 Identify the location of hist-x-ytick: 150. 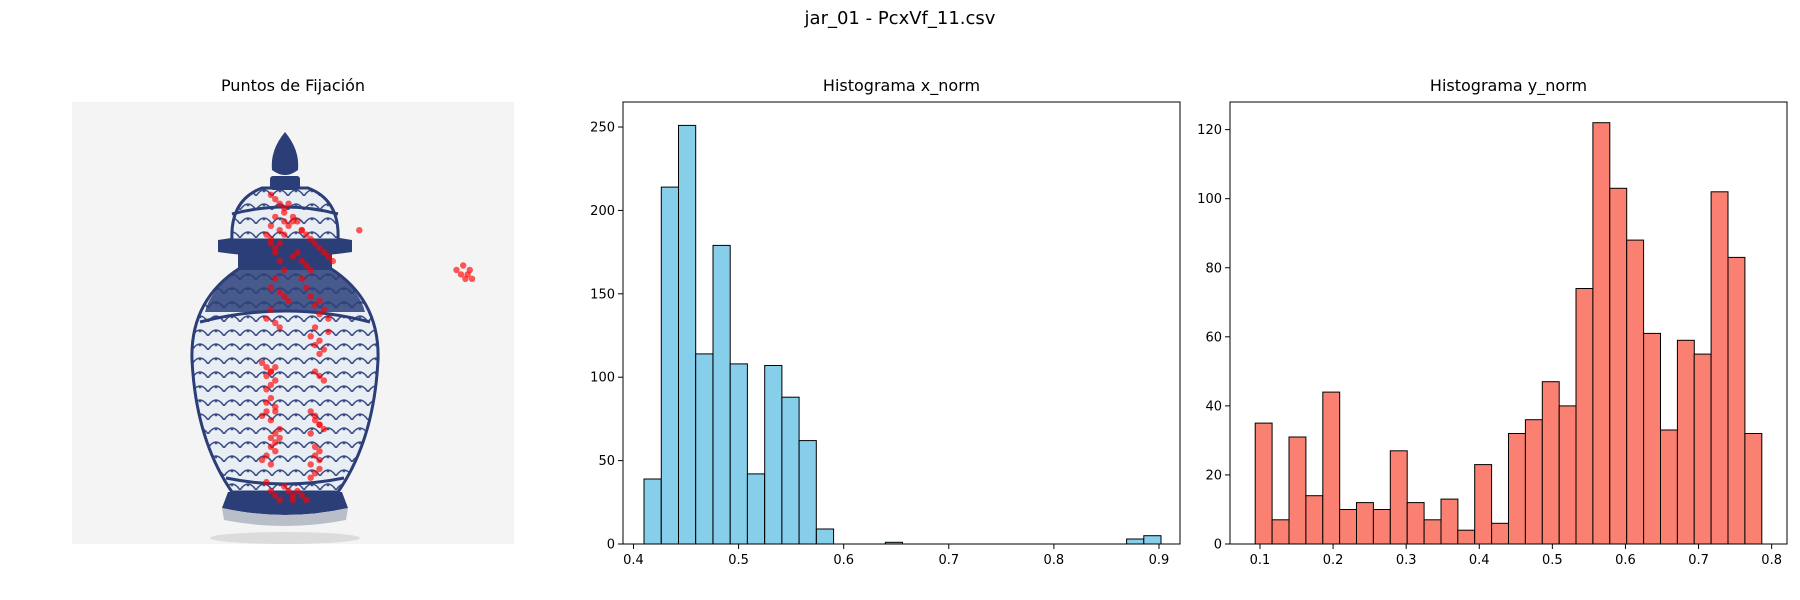
(606, 294).